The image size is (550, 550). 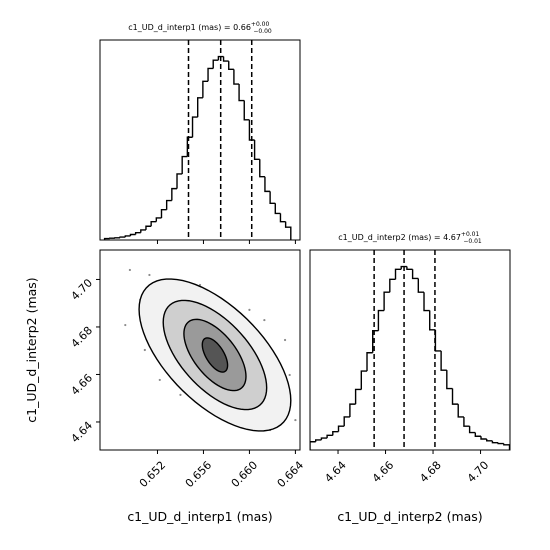 What do you see at coordinates (260, 24) in the screenshot?
I see `title-plus: +0.00` at bounding box center [260, 24].